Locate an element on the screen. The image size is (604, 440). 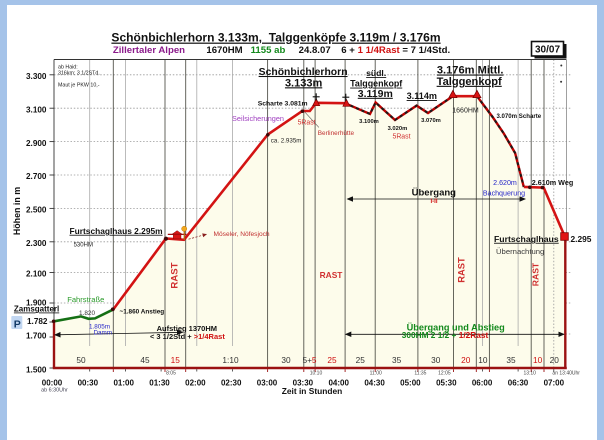
svg-text: 00:00 is located at coordinates (52, 383).